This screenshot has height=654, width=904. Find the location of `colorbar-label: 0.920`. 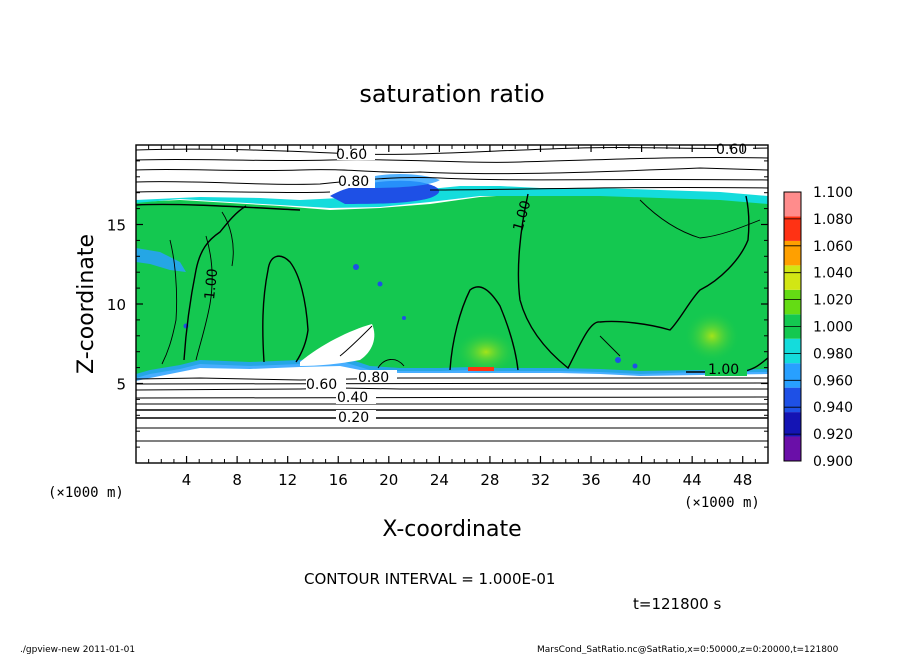

colorbar-label: 0.920 is located at coordinates (833, 435).